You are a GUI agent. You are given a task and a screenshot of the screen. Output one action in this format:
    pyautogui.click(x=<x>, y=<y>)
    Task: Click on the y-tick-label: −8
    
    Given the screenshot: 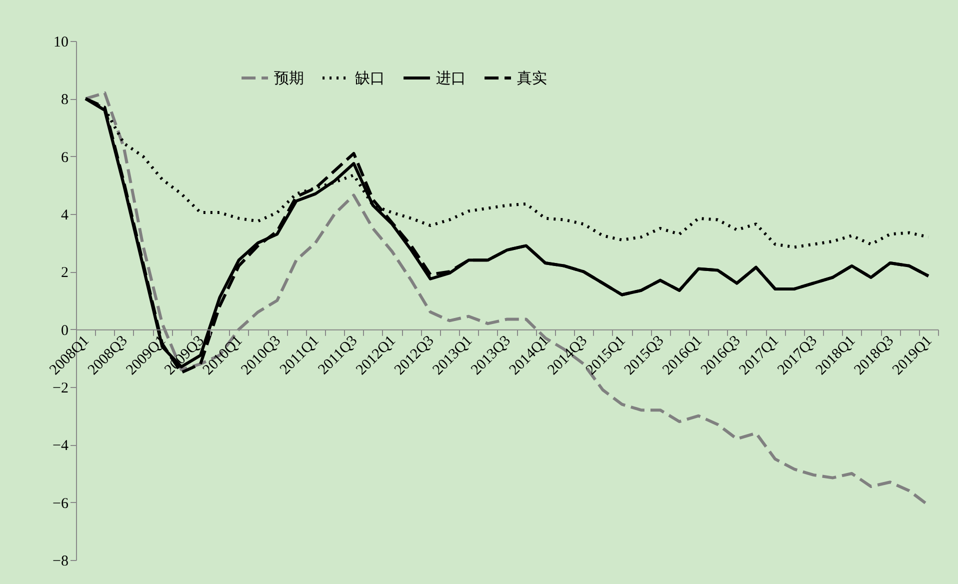 What is the action you would take?
    pyautogui.click(x=60, y=562)
    